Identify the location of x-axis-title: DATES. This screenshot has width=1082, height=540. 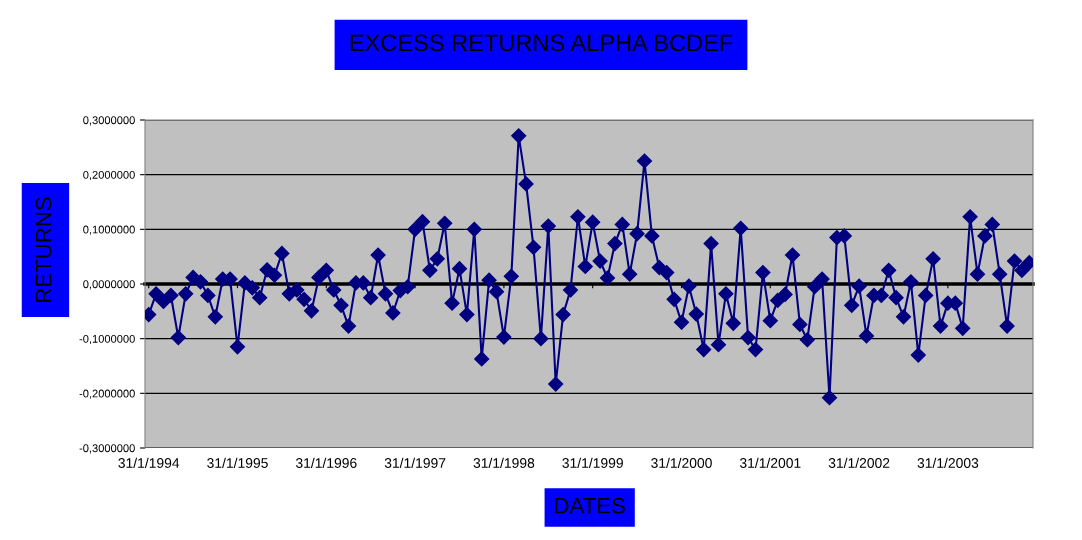
(590, 505).